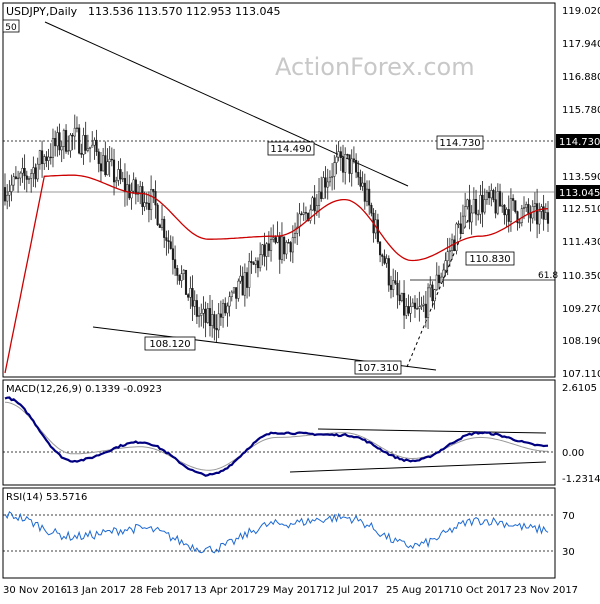 This screenshot has width=600, height=604. Describe the element at coordinates (581, 309) in the screenshot. I see `price-tick: 109.270` at that location.